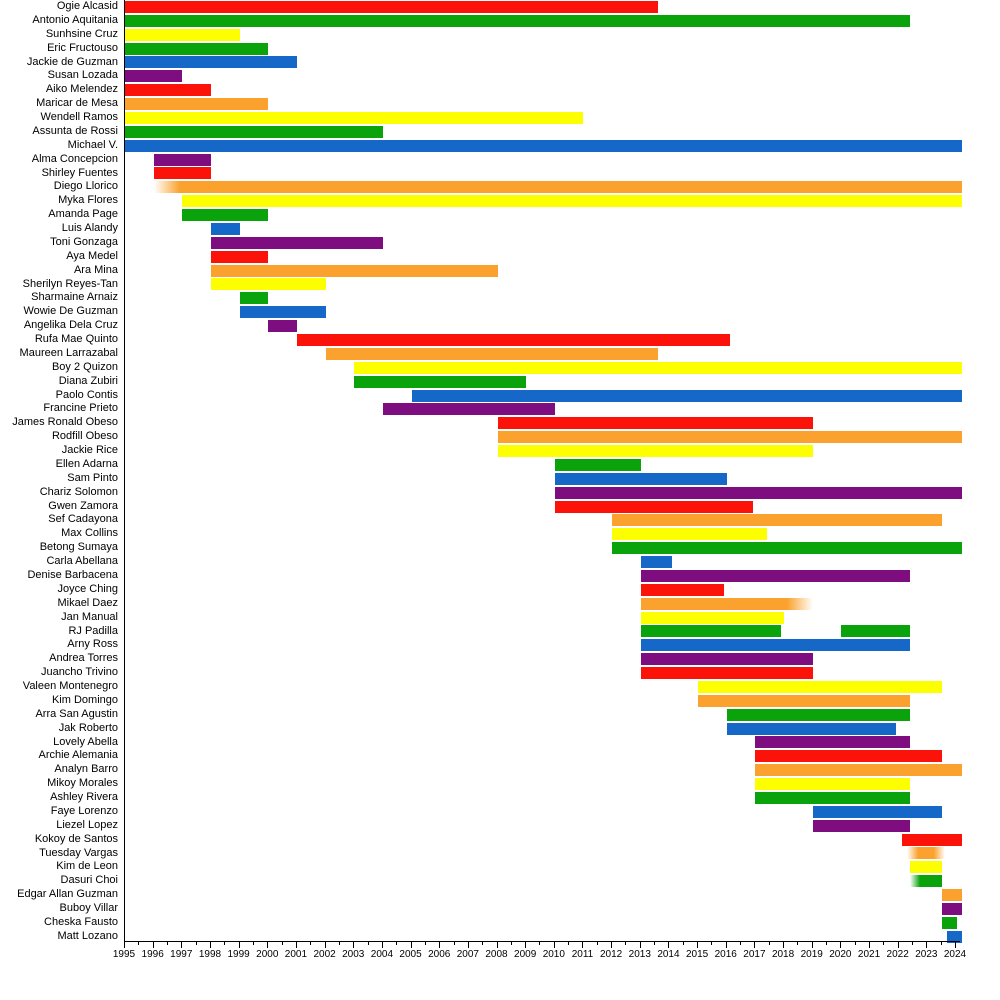 Image resolution: width=1000 pixels, height=1000 pixels. I want to click on x-axis-year-label: 2022, so click(897, 954).